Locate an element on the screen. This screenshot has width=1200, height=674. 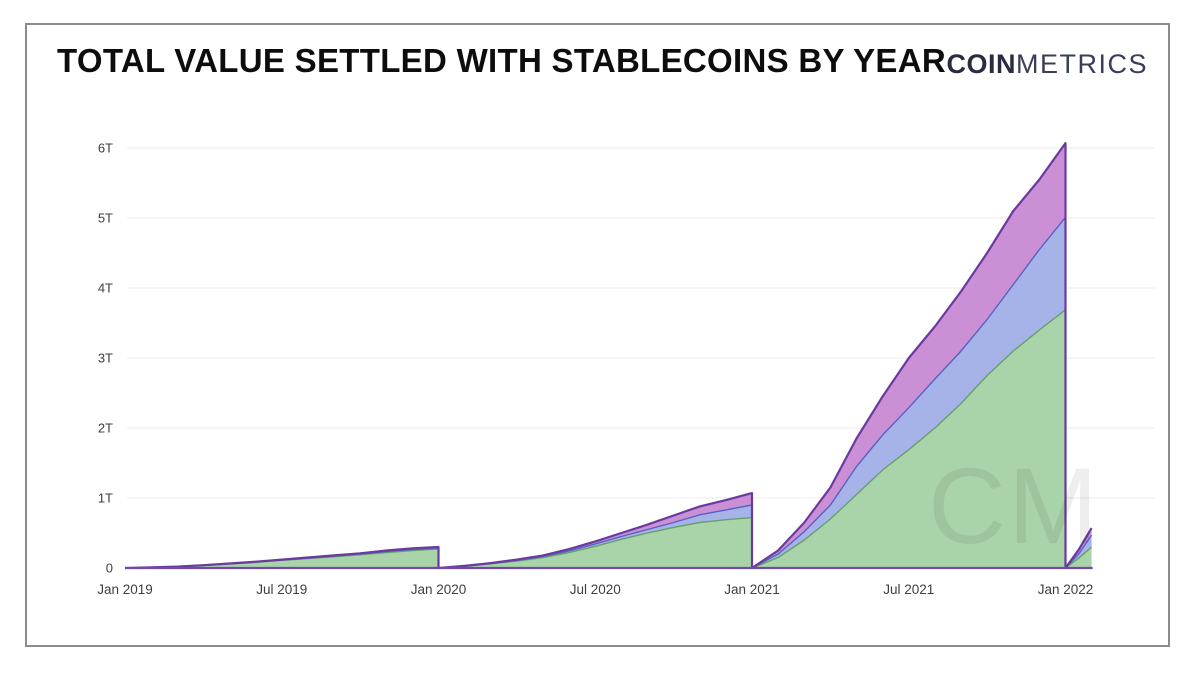
logo-metrics: METRICS is located at coordinates (1082, 64).